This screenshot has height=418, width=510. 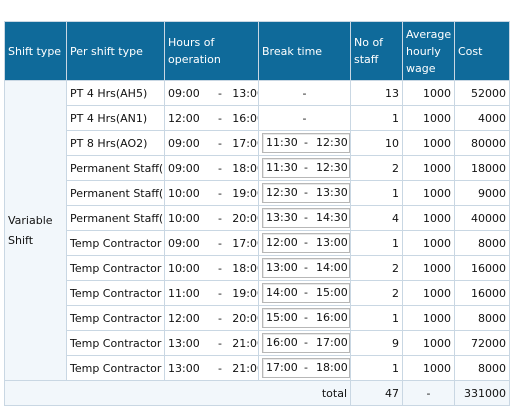 I want to click on total-cost: 331000, so click(x=482, y=393).